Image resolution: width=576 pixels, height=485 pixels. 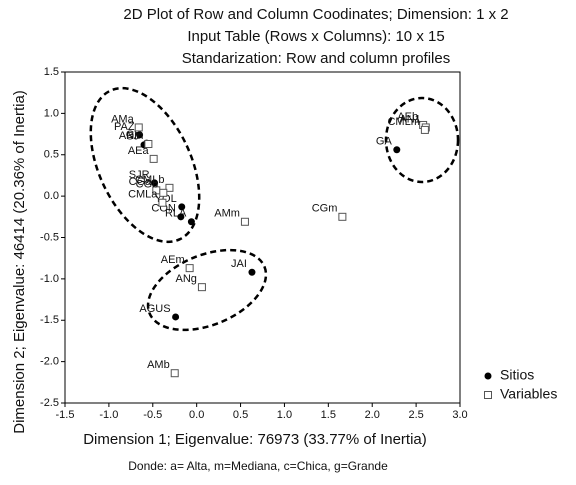 I want to click on y-tick-label: 0.0, so click(x=51, y=196).